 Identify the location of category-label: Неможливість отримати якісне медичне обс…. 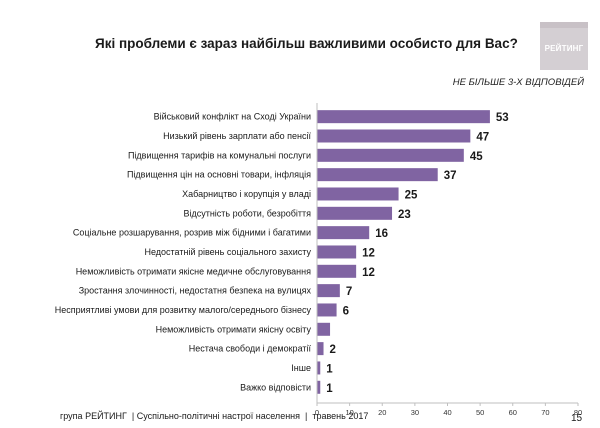
(193, 271).